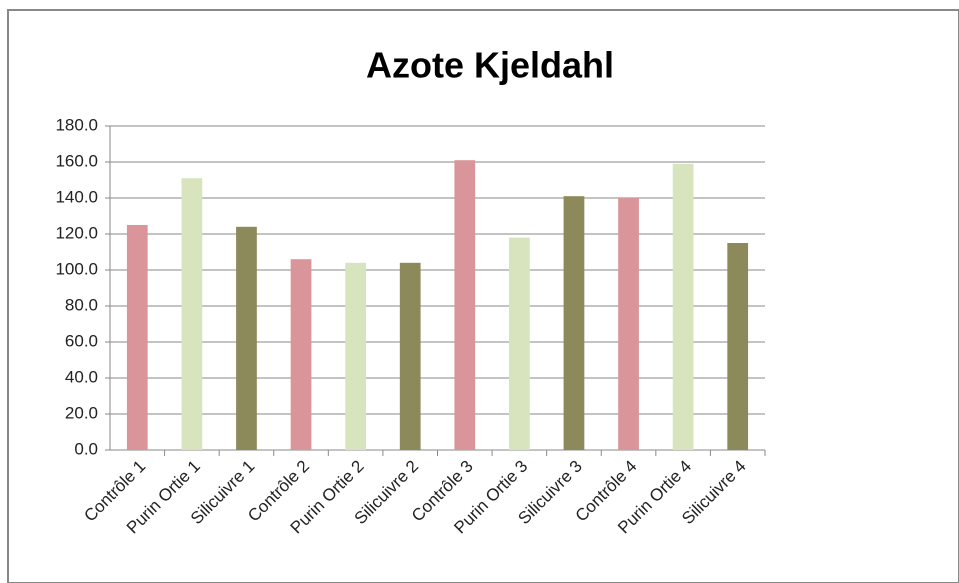 The height and width of the screenshot is (583, 959). I want to click on chart-title: Azote Kjeldahl, so click(490, 65).